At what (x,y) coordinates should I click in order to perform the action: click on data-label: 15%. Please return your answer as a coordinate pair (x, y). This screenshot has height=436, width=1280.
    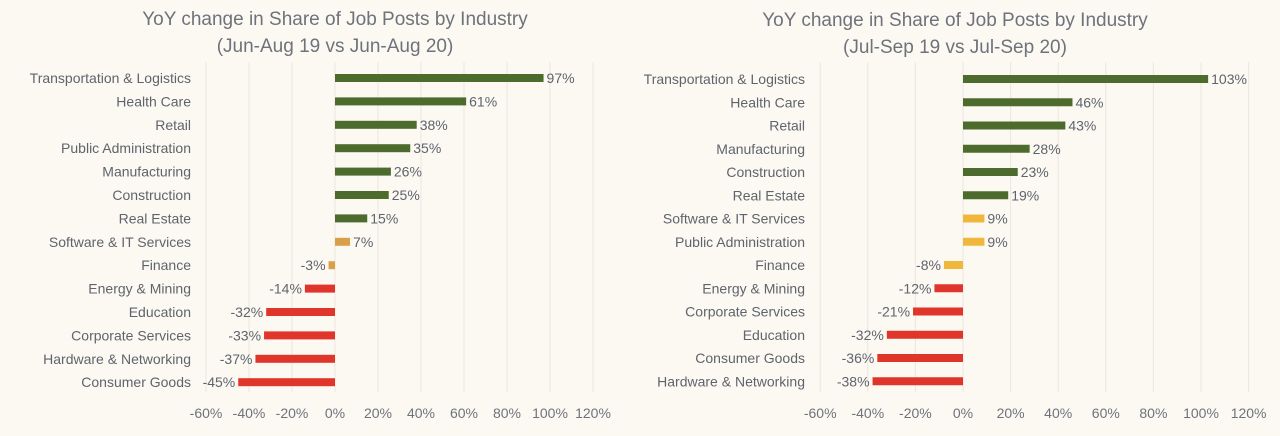
    Looking at the image, I should click on (384, 218).